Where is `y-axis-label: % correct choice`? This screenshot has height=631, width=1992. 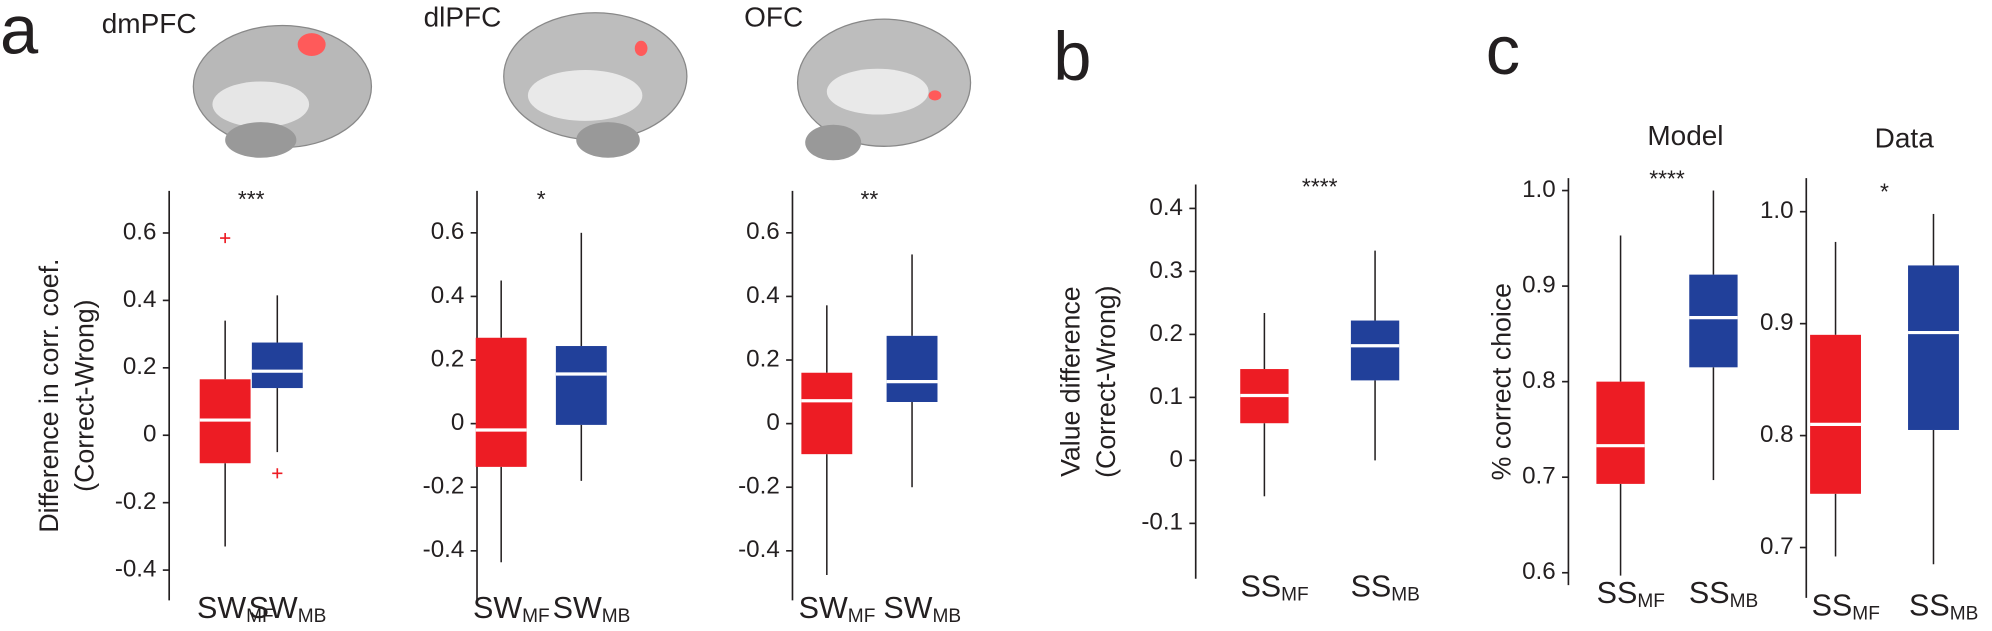
y-axis-label: % correct choice is located at coordinates (1502, 381).